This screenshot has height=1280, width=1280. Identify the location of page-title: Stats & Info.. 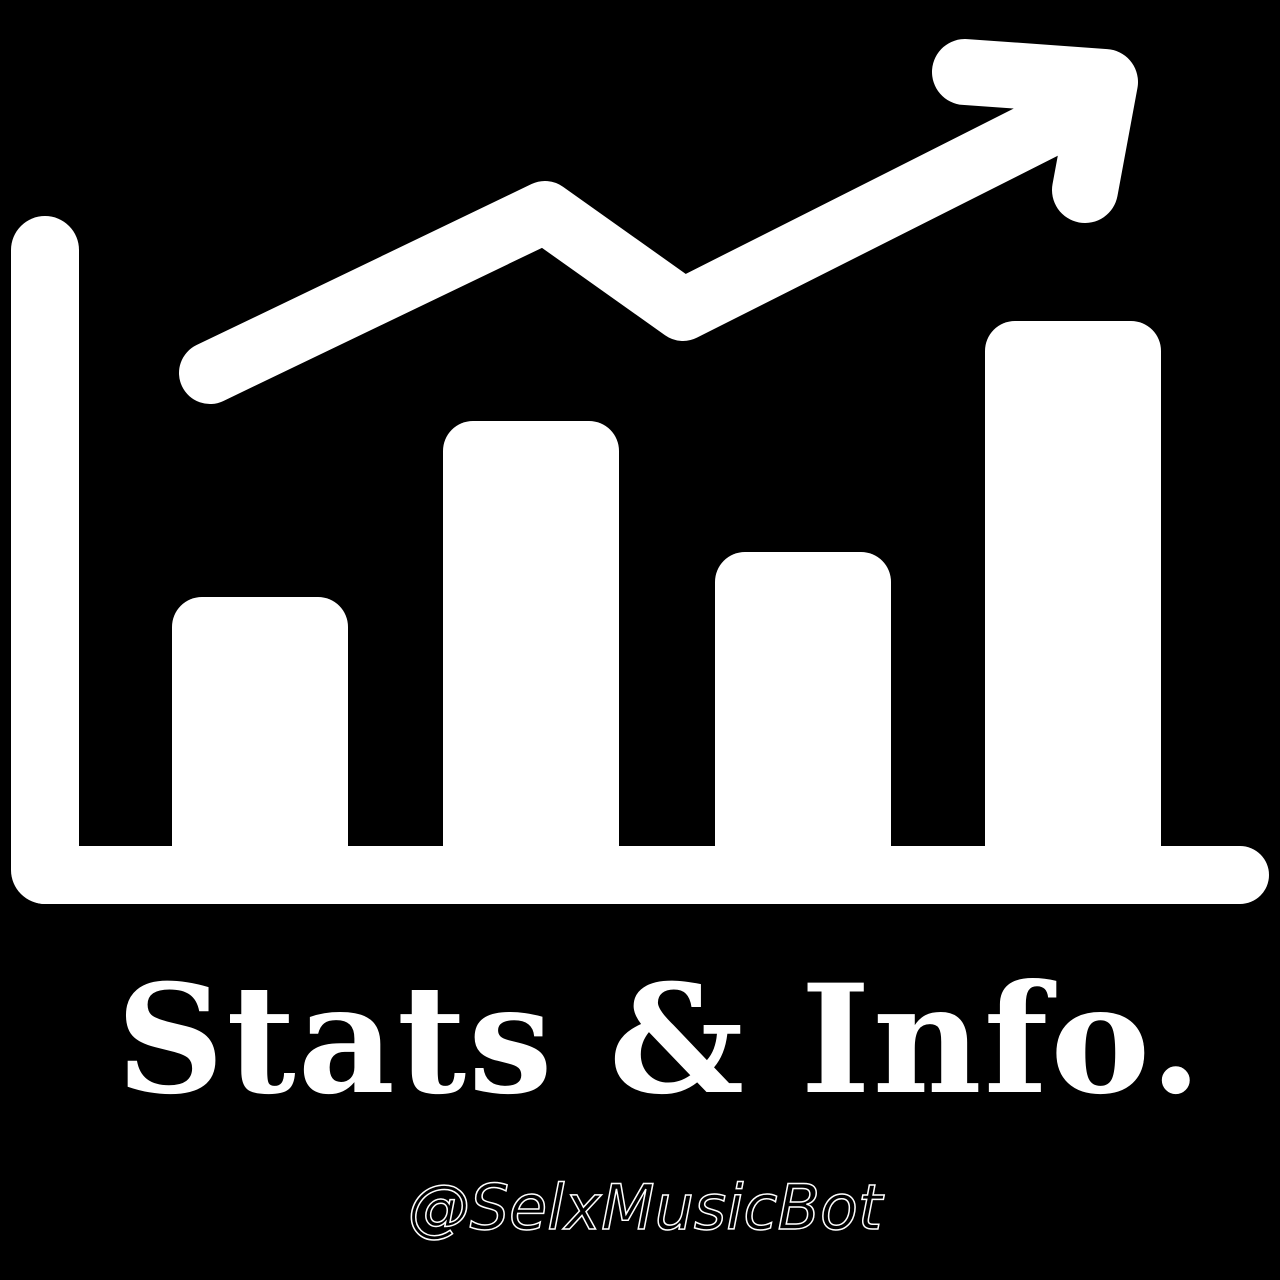
(660, 1040).